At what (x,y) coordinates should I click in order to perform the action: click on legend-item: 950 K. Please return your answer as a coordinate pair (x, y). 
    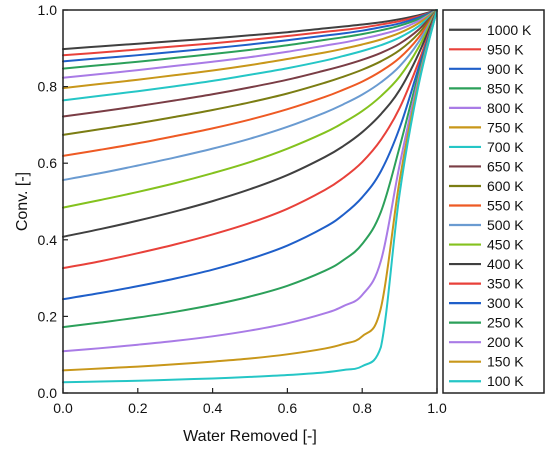
    Looking at the image, I should click on (486, 49).